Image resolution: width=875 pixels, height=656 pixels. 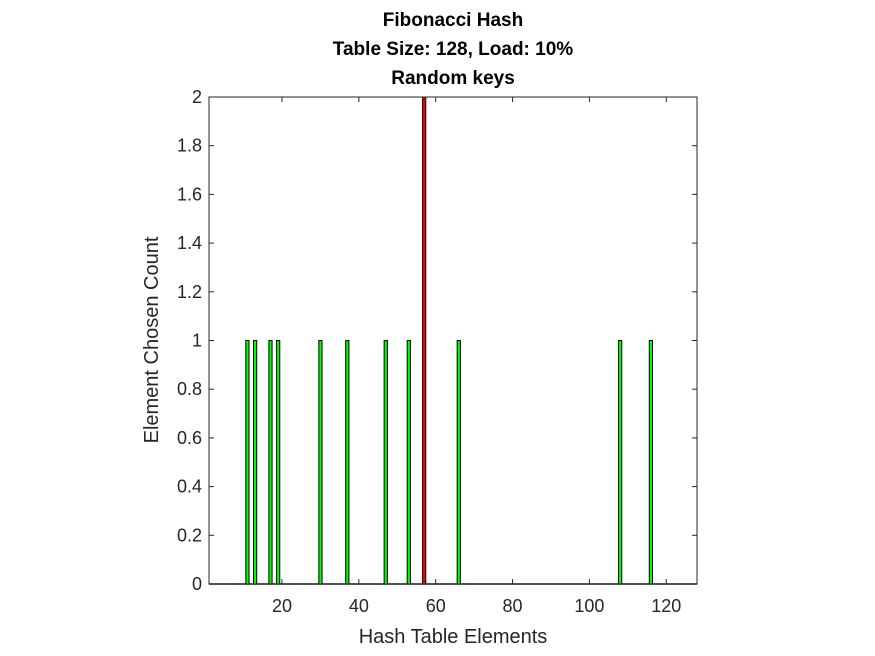 I want to click on y-tick-label: 1.8, so click(x=189, y=146).